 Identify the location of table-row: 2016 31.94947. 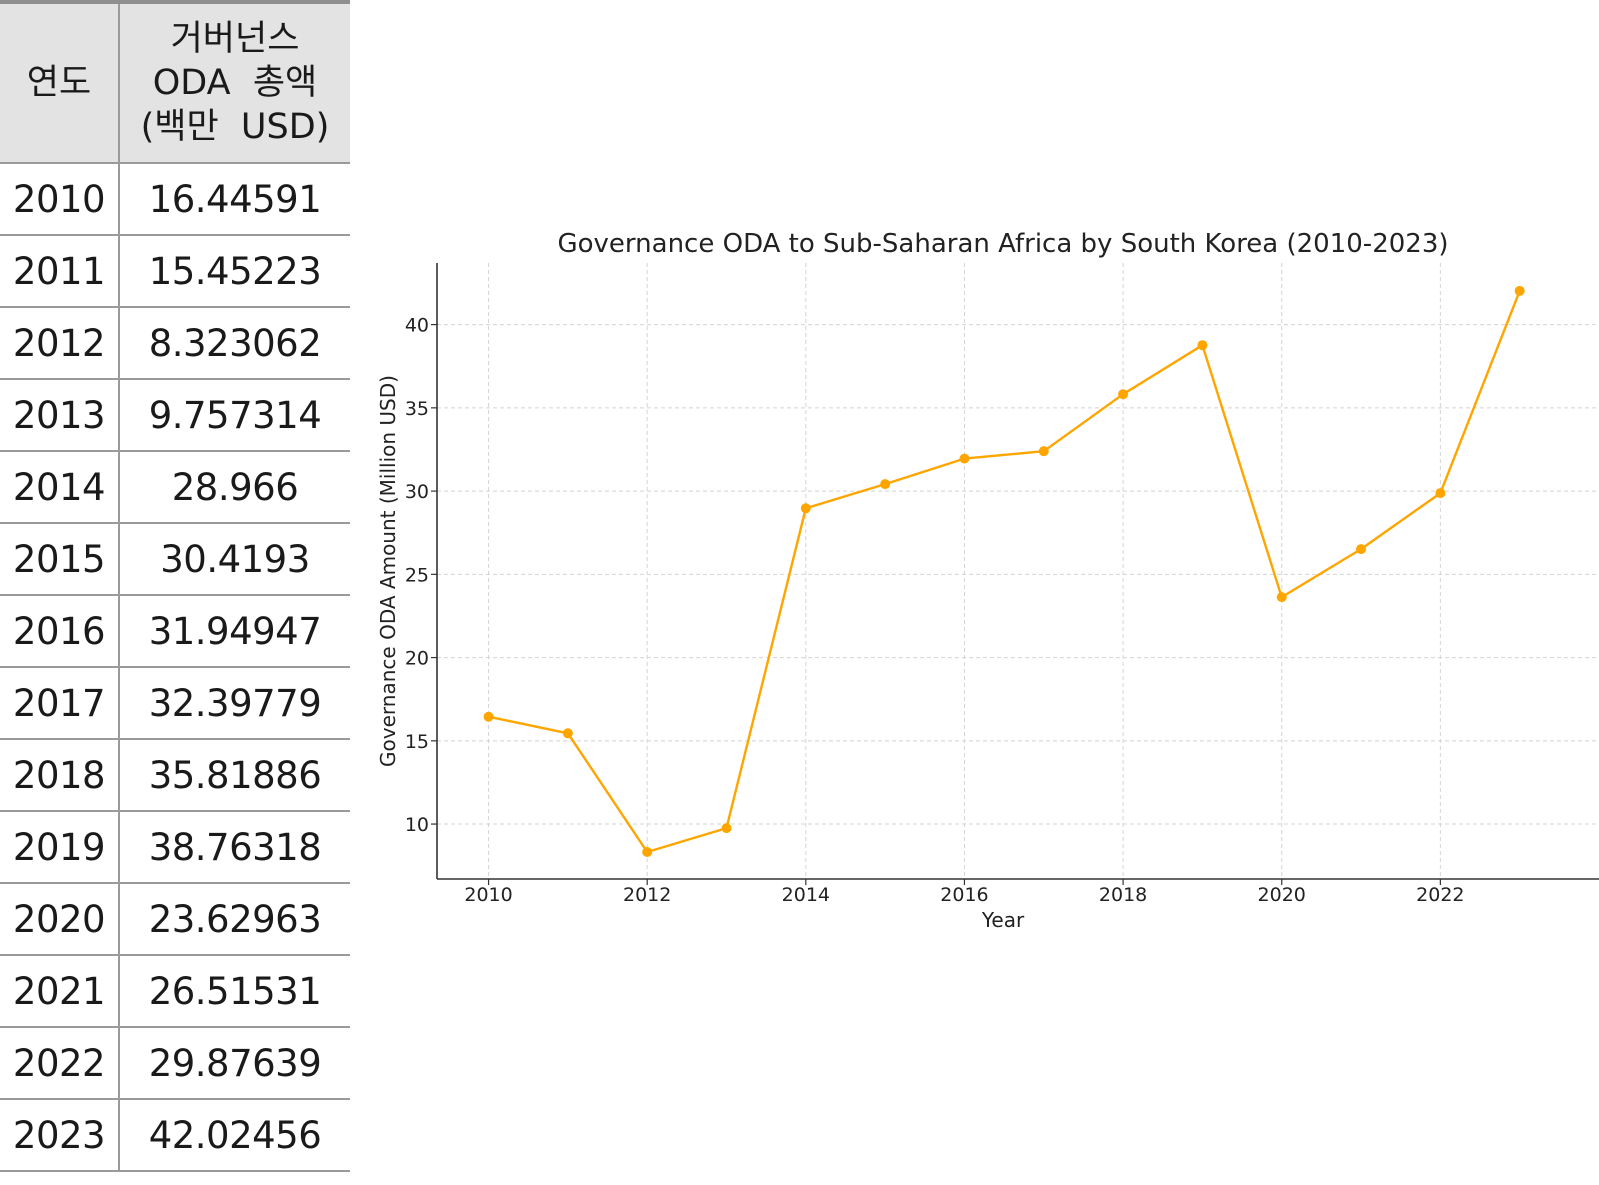
(175, 631).